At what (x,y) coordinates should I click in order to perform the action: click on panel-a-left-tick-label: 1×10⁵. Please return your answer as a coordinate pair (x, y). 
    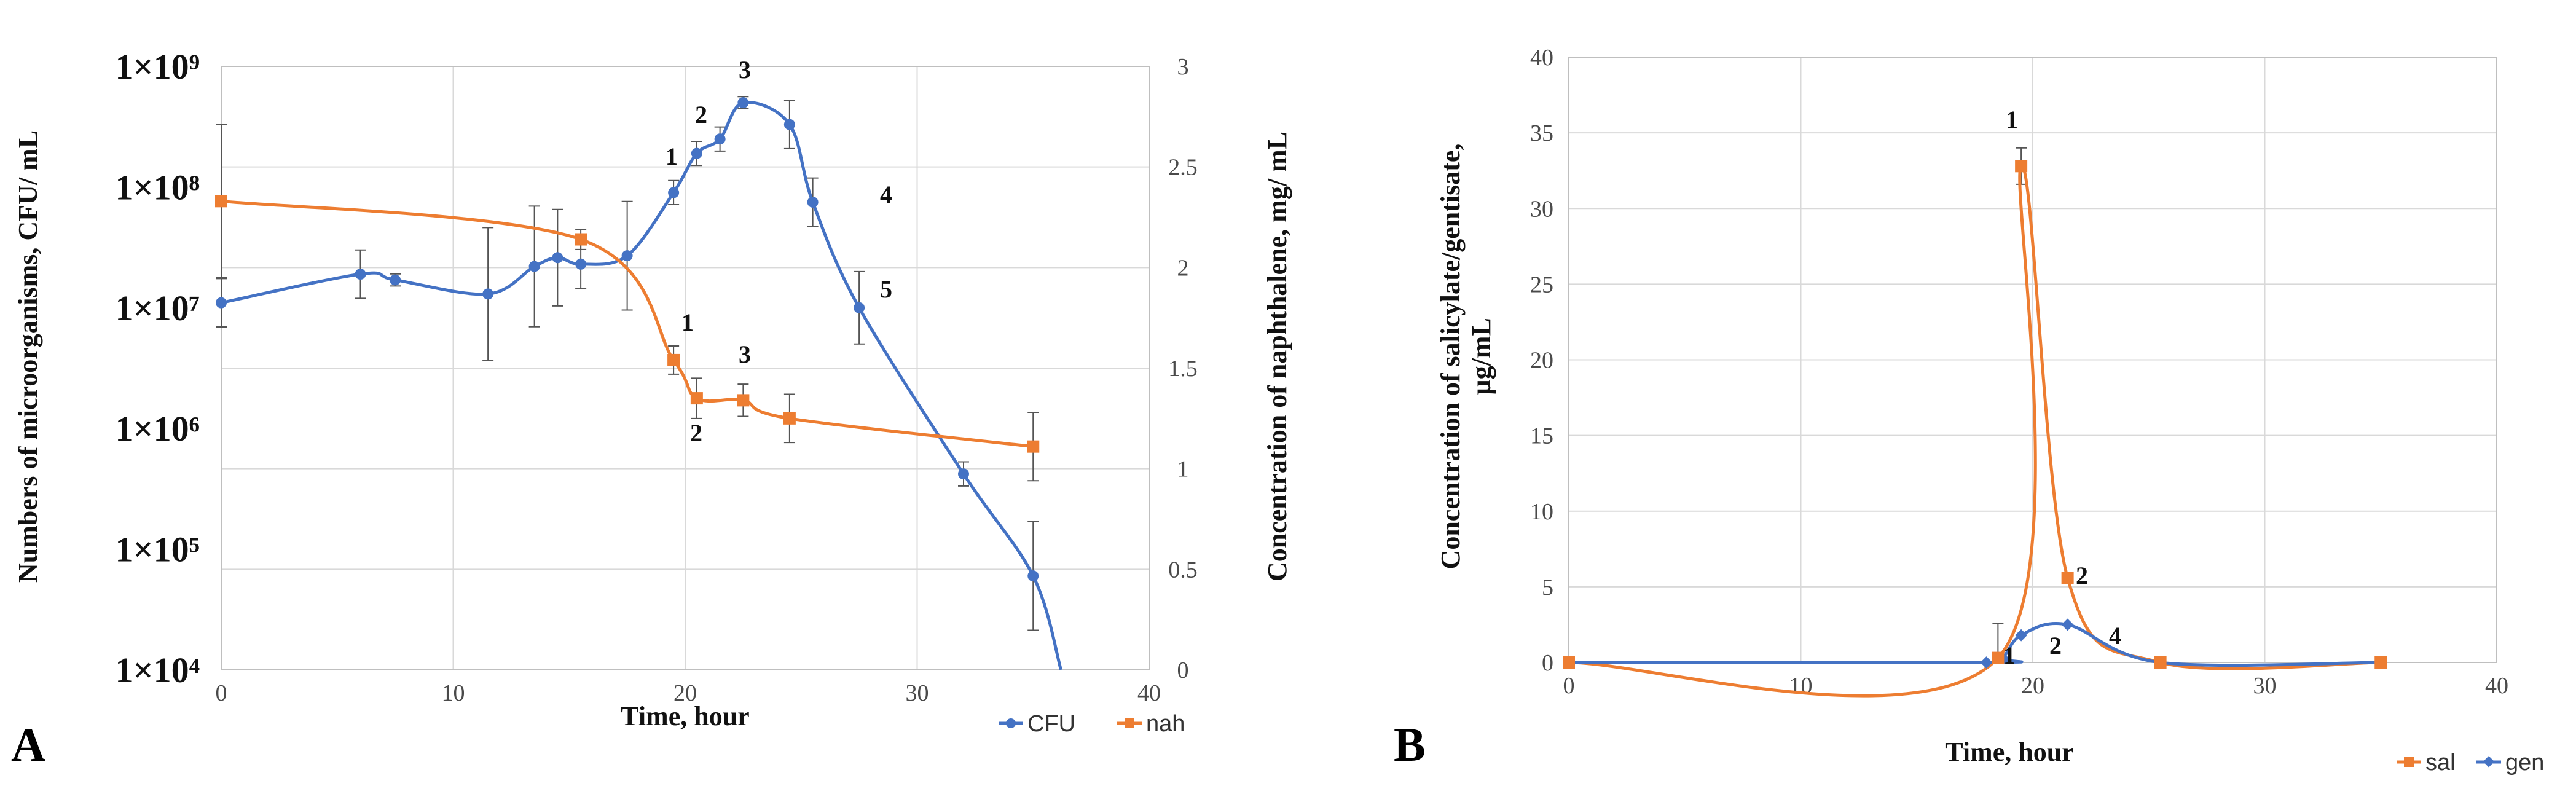
    Looking at the image, I should click on (158, 550).